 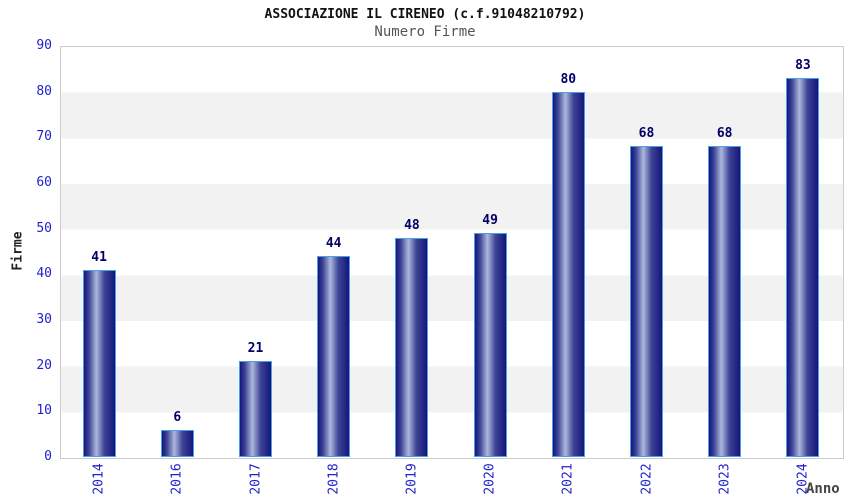 I want to click on y-tick-label: 90, so click(x=44, y=45).